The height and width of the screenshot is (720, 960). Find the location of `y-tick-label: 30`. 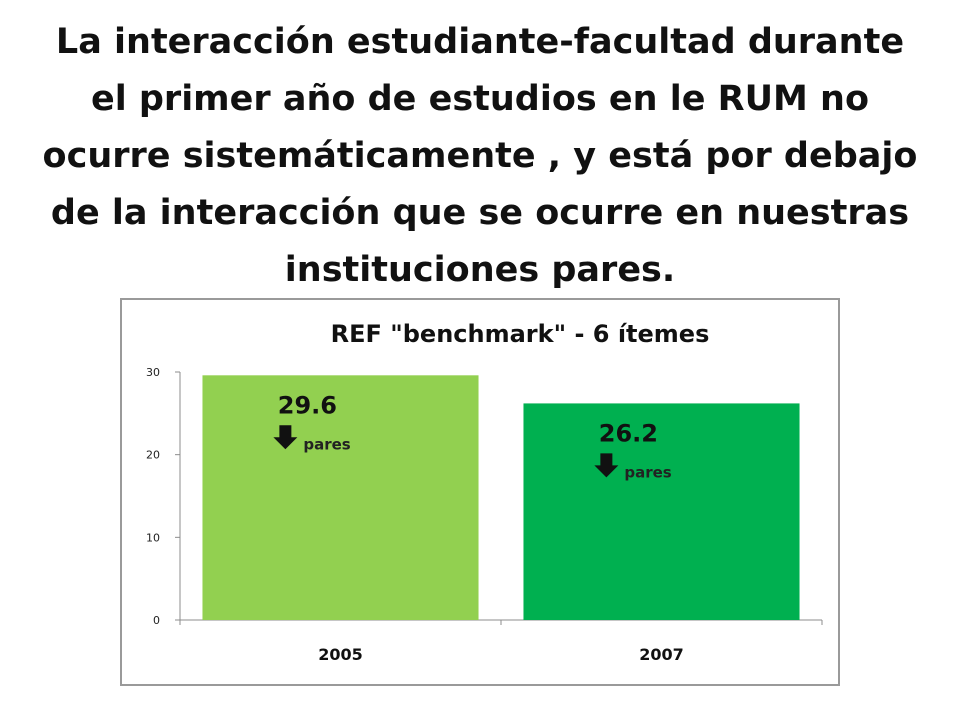

y-tick-label: 30 is located at coordinates (153, 372).